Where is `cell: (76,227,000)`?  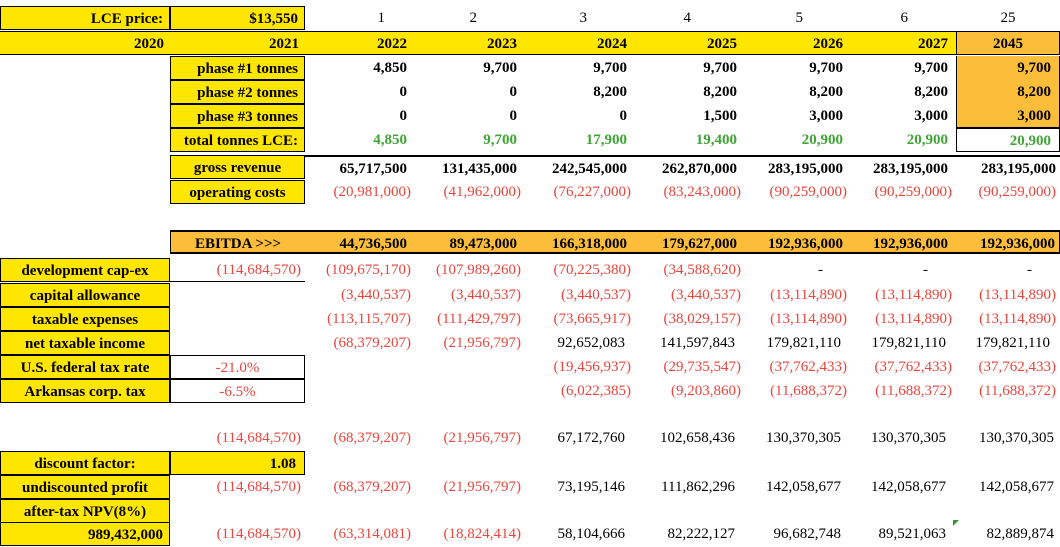
cell: (76,227,000) is located at coordinates (592, 192).